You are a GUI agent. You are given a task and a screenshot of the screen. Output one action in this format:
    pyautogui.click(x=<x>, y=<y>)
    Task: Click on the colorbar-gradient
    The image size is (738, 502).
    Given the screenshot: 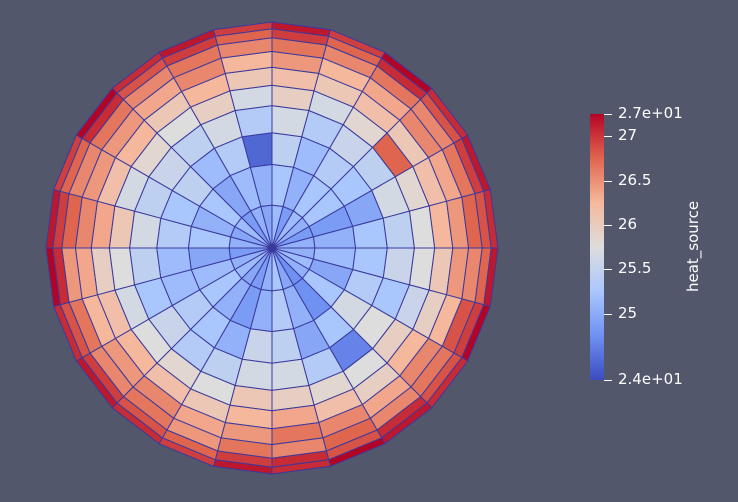 What is the action you would take?
    pyautogui.click(x=597, y=247)
    